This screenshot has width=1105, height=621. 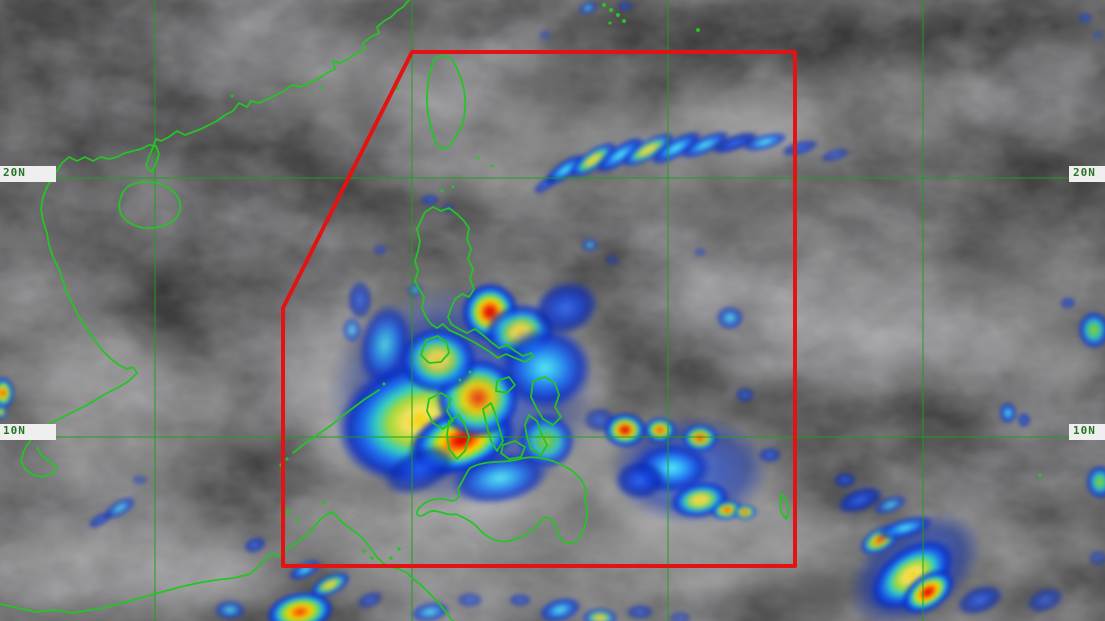 I want to click on coastline-palawan, so click(x=336, y=421).